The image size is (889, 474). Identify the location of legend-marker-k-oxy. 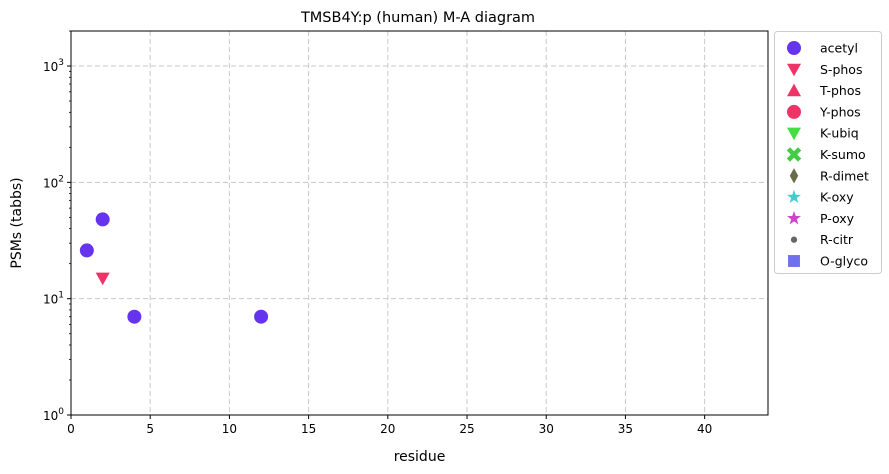
(794, 196).